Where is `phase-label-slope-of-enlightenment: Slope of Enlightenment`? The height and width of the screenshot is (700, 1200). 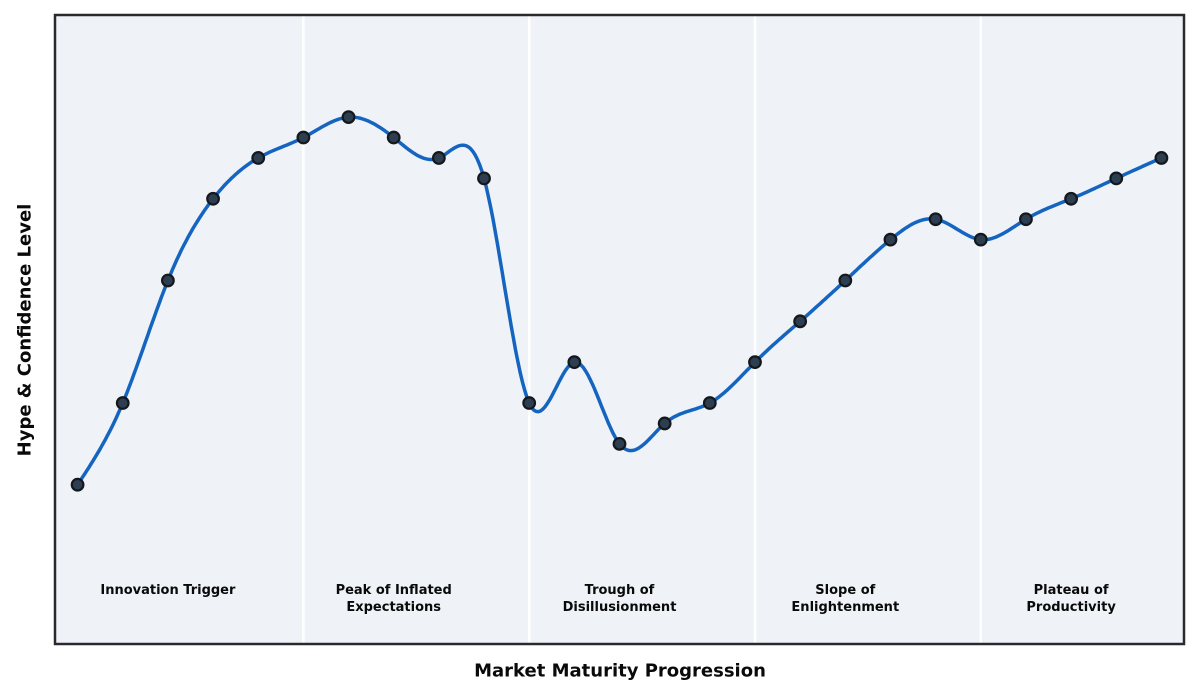 phase-label-slope-of-enlightenment: Slope of Enlightenment is located at coordinates (845, 598).